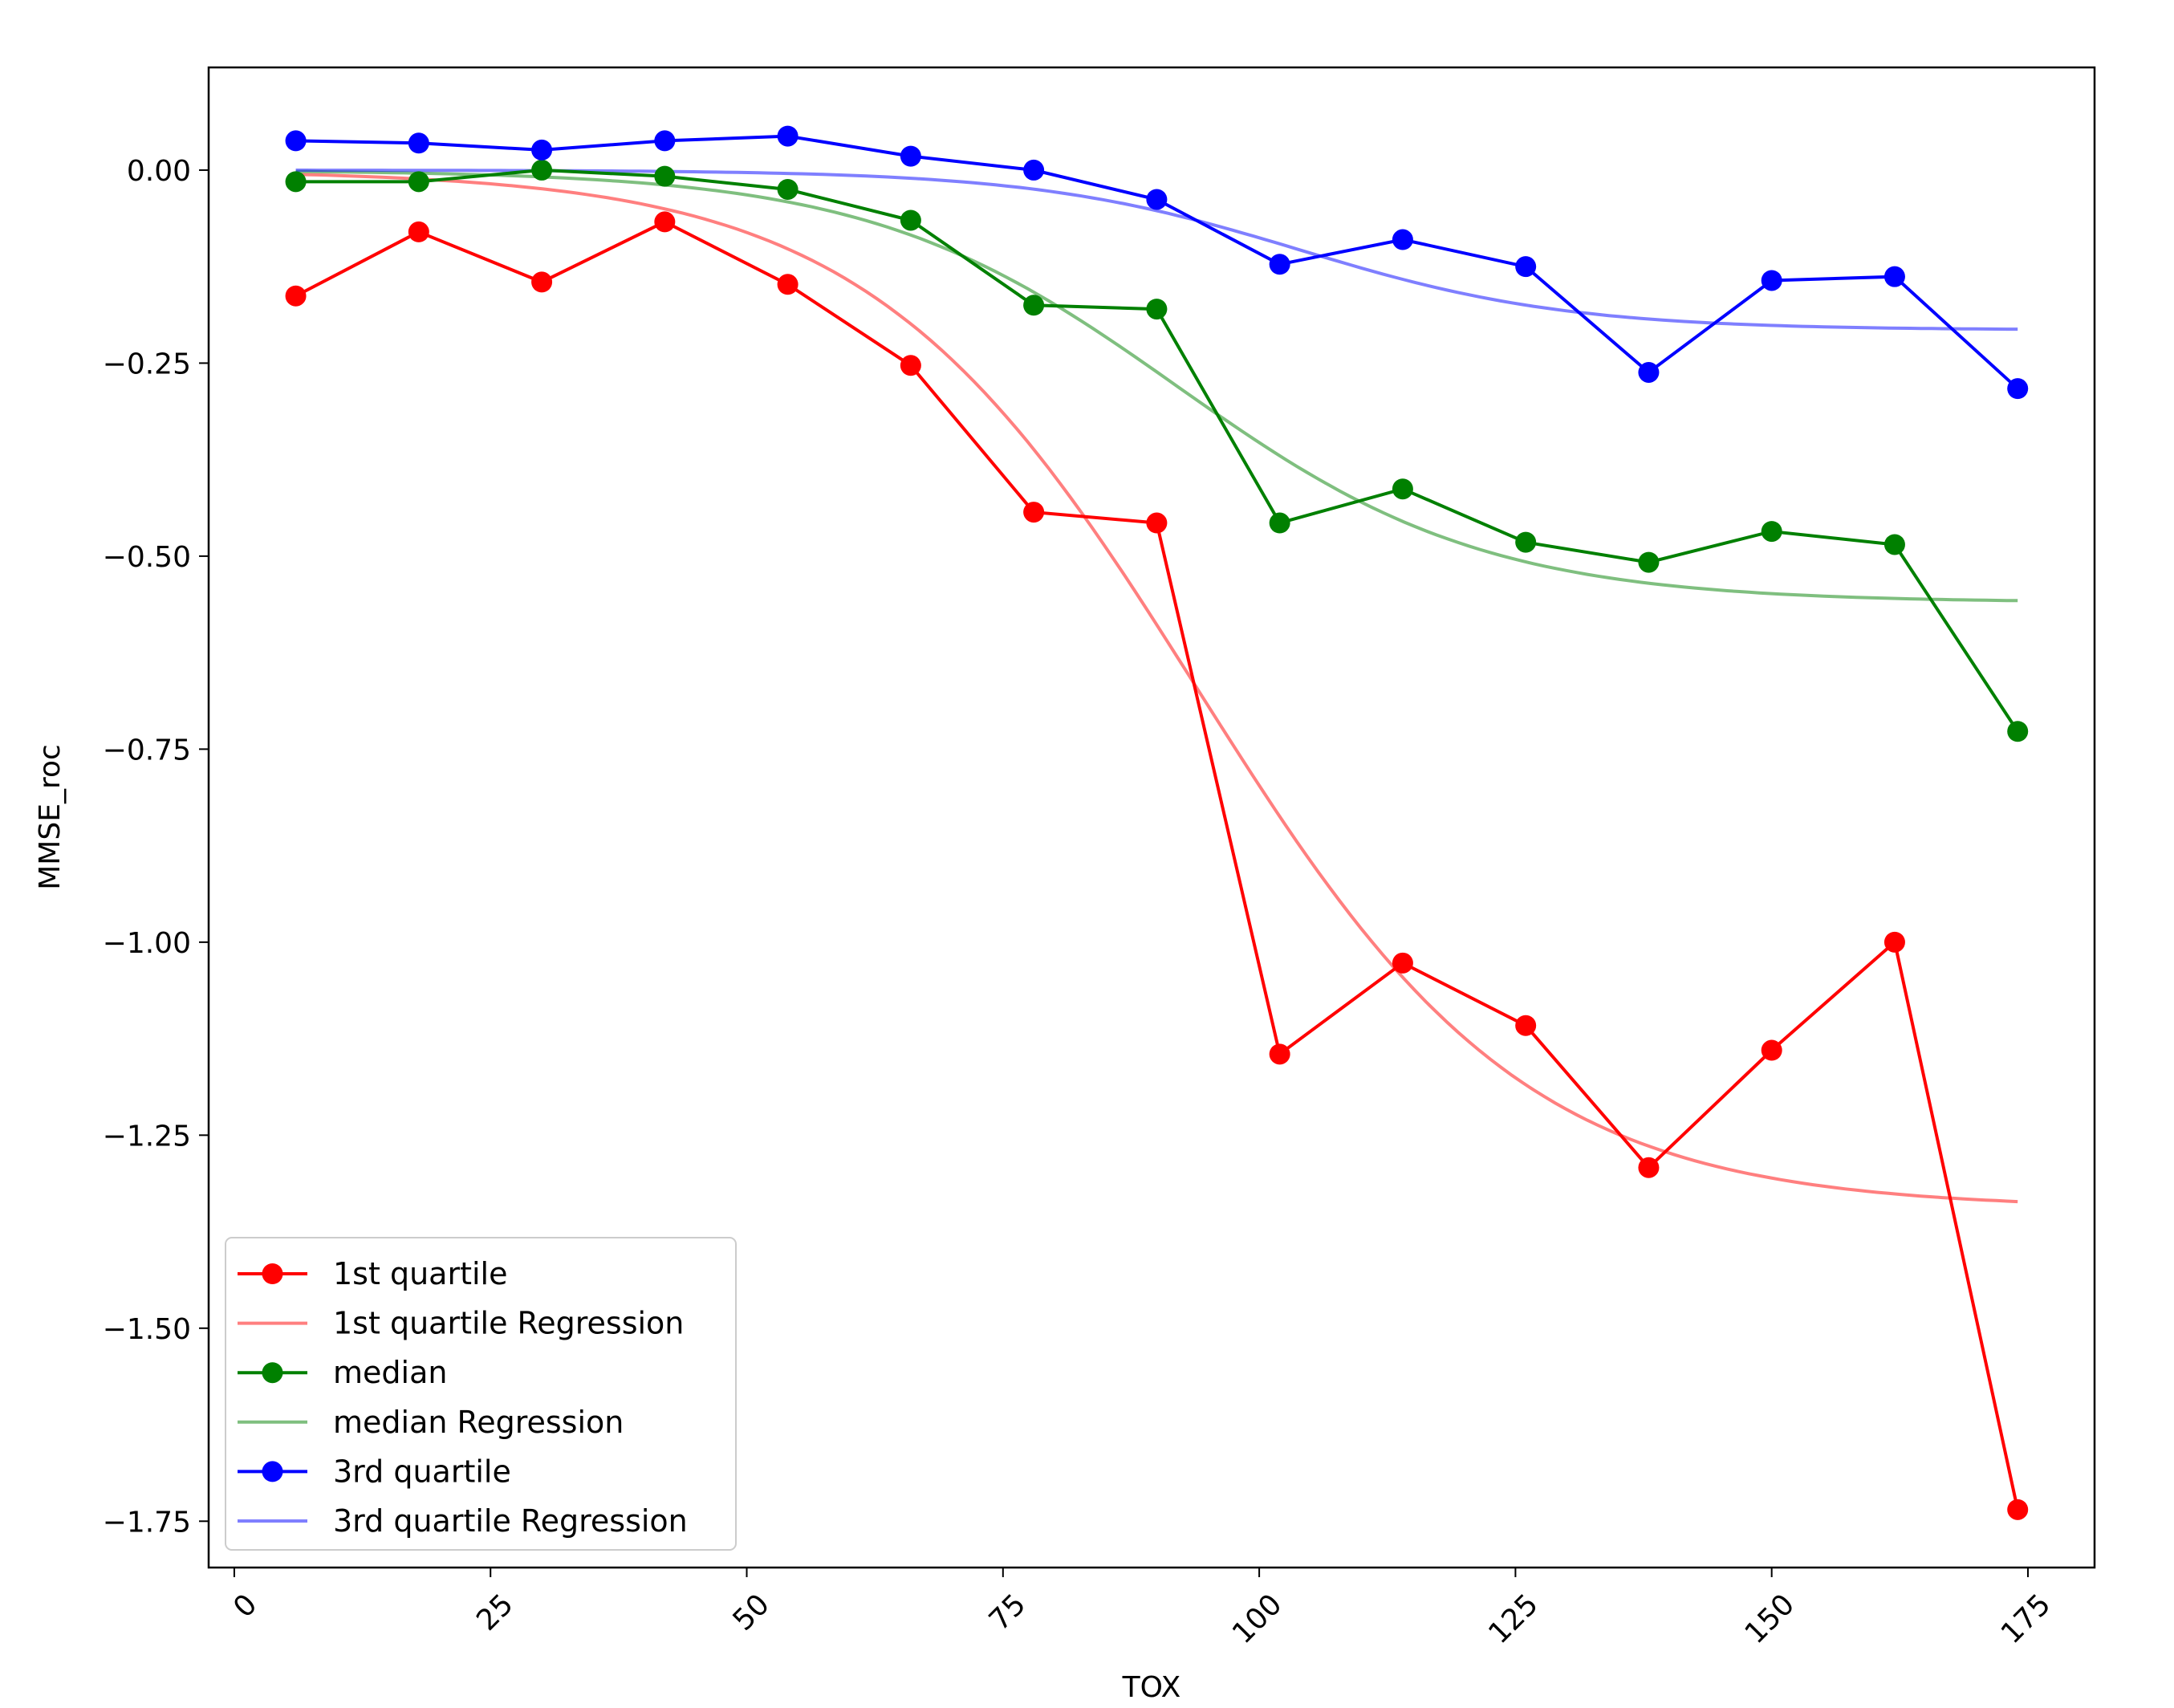 This screenshot has width=2174, height=1708. I want to click on legend-item: 3rd quartile, so click(375, 1472).